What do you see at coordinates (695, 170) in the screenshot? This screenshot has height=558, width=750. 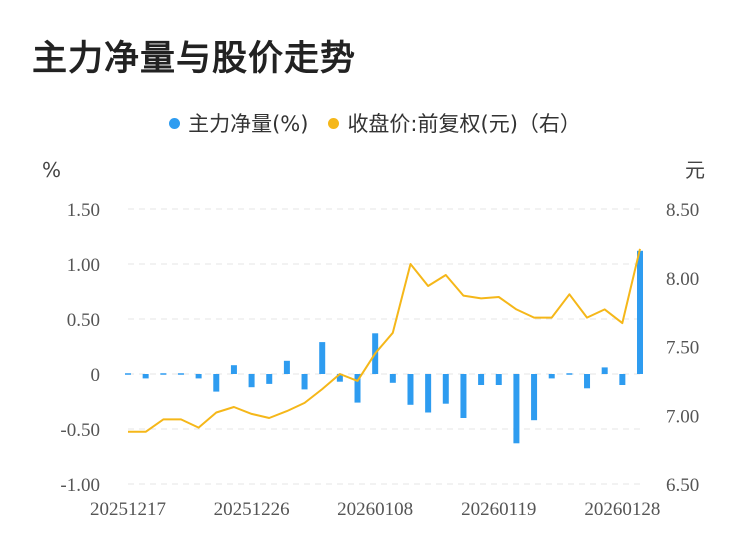 I see `right-axis-unit: 元` at bounding box center [695, 170].